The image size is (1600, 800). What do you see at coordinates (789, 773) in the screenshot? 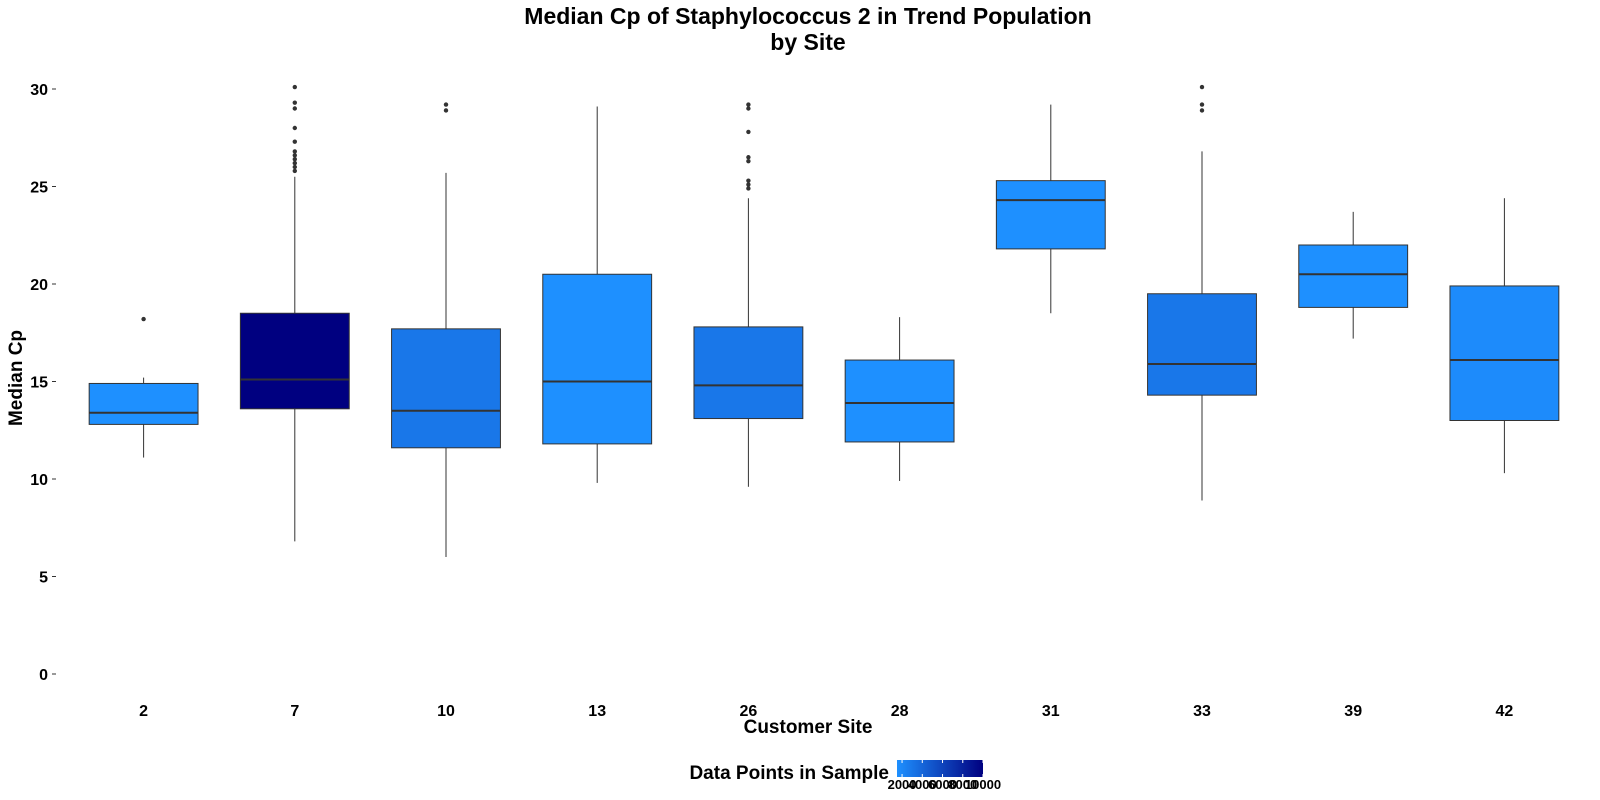
I see `legend-title: Data Points in Sample` at bounding box center [789, 773].